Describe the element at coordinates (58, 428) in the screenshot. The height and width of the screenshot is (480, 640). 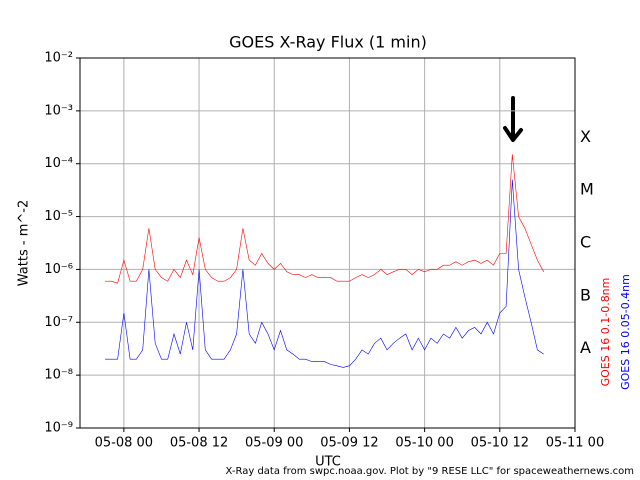
I see `y-tick-label: 10⁻⁹` at that location.